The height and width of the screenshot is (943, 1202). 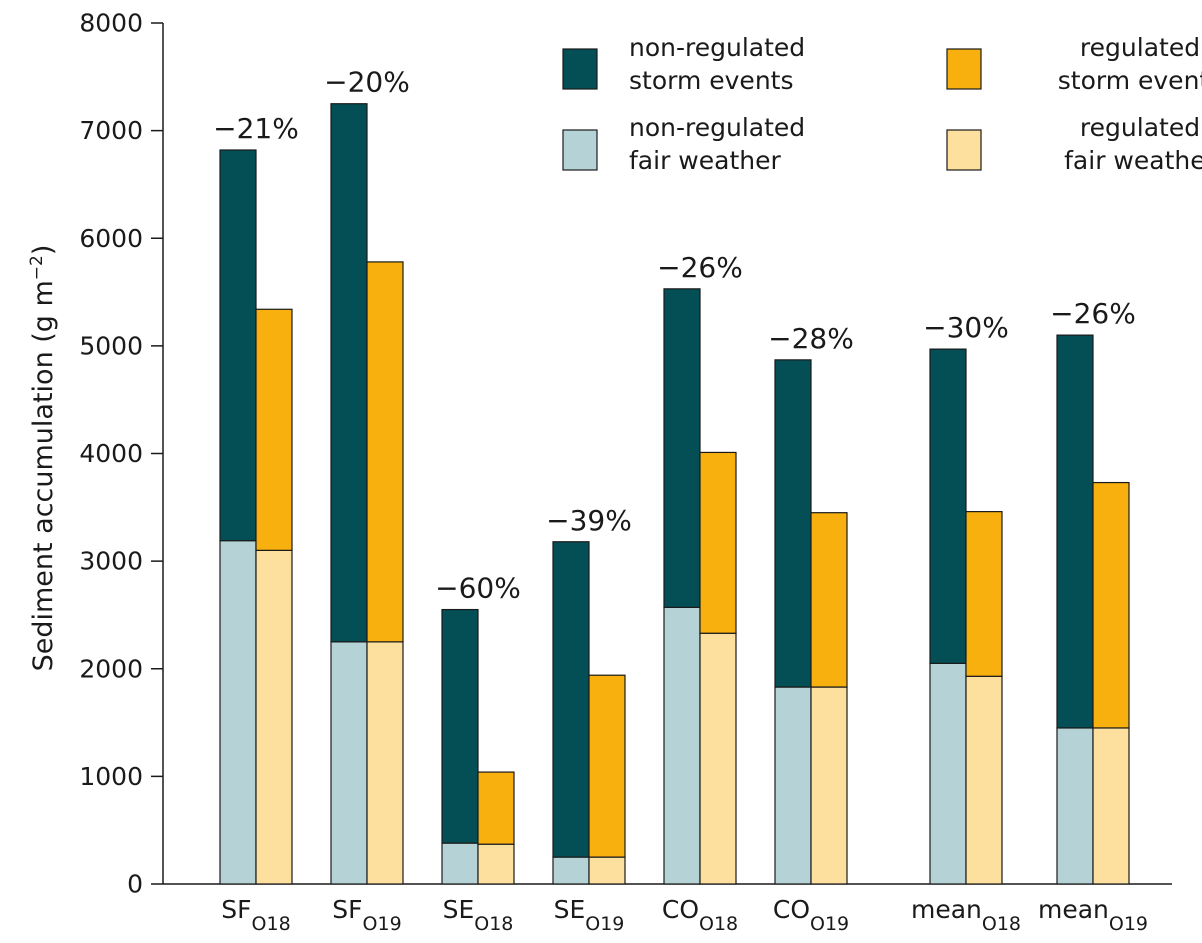 I want to click on percent-change-label: −28%, so click(x=811, y=338).